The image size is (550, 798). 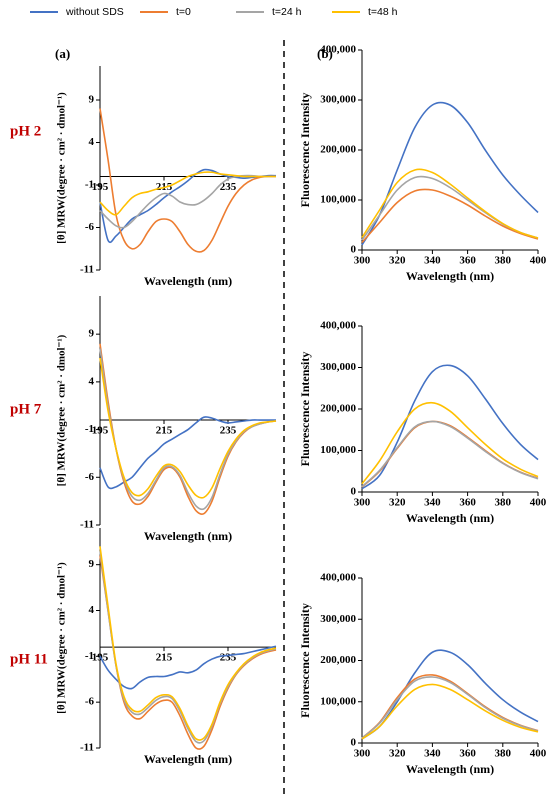 What do you see at coordinates (383, 12) in the screenshot?
I see `legend-label: t=48 h` at bounding box center [383, 12].